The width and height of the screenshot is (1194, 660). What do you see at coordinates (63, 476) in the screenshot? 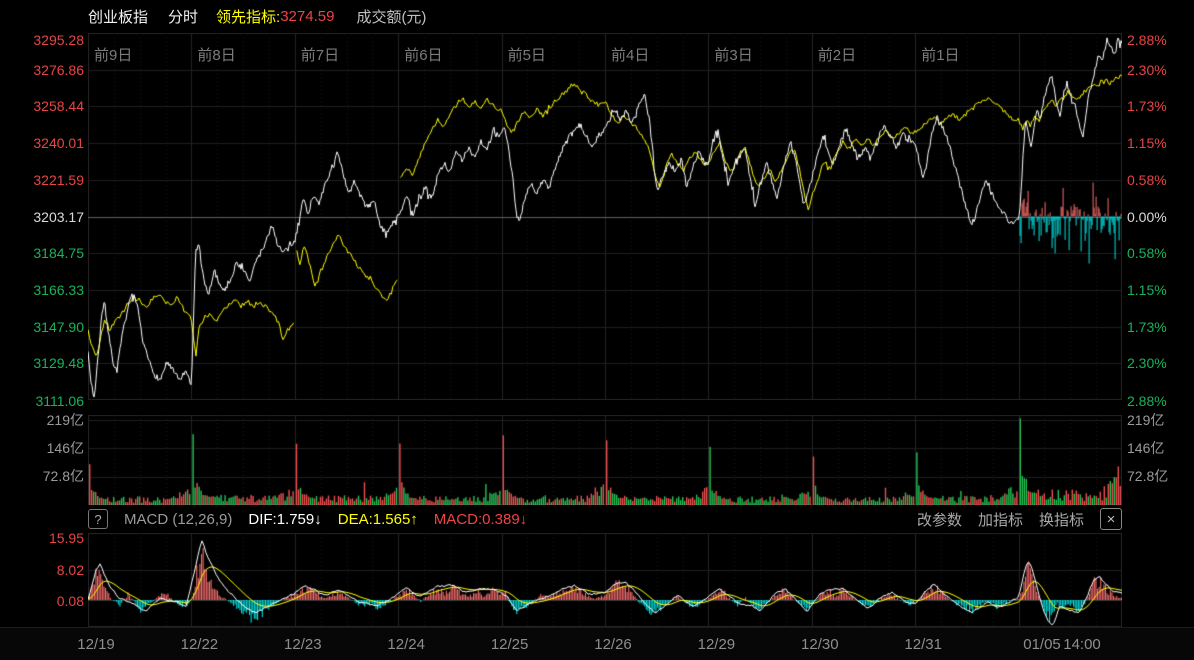
I see `volume-axis-label-left: 72.8亿` at bounding box center [63, 476].